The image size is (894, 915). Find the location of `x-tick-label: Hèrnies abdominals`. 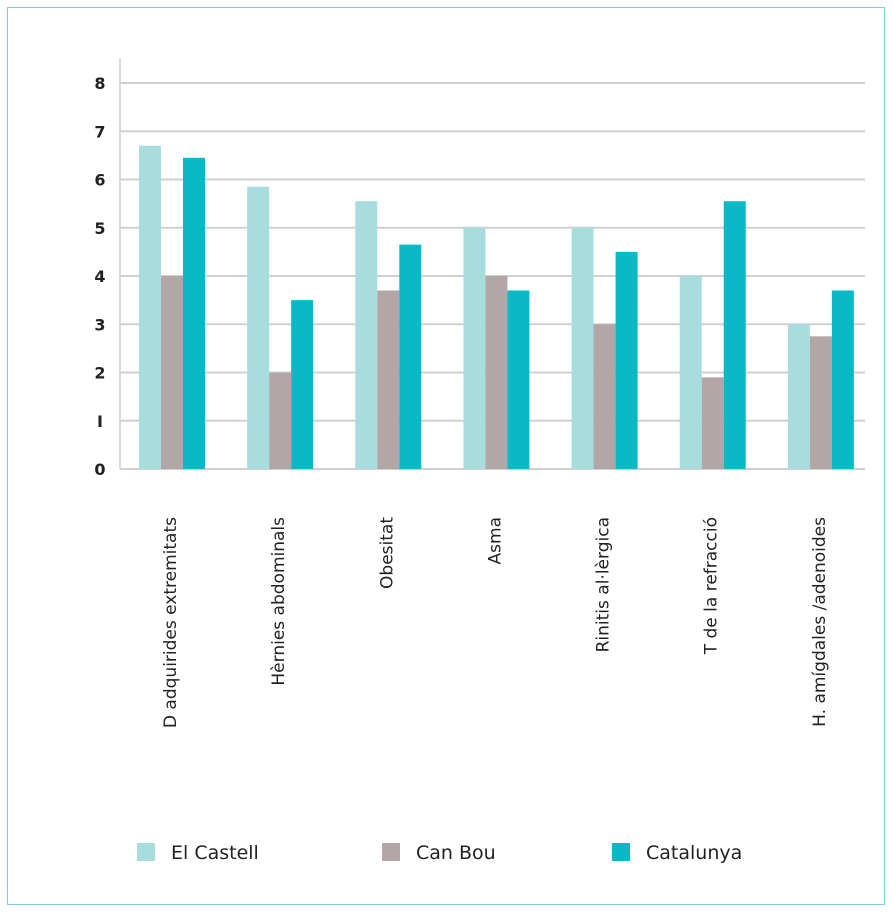

x-tick-label: Hèrnies abdominals is located at coordinates (279, 601).